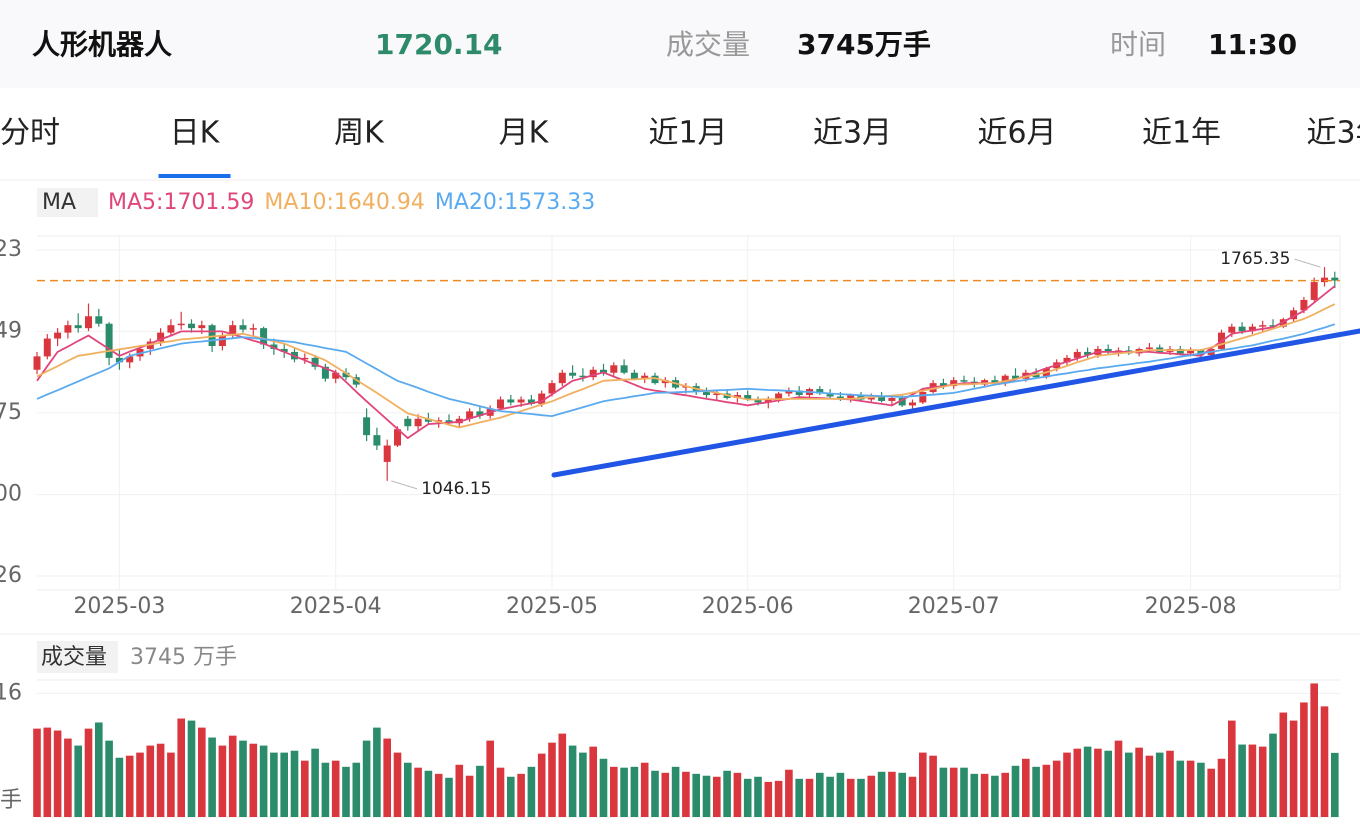 This screenshot has height=826, width=1360. Describe the element at coordinates (195, 133) in the screenshot. I see `tab: 日K` at that location.